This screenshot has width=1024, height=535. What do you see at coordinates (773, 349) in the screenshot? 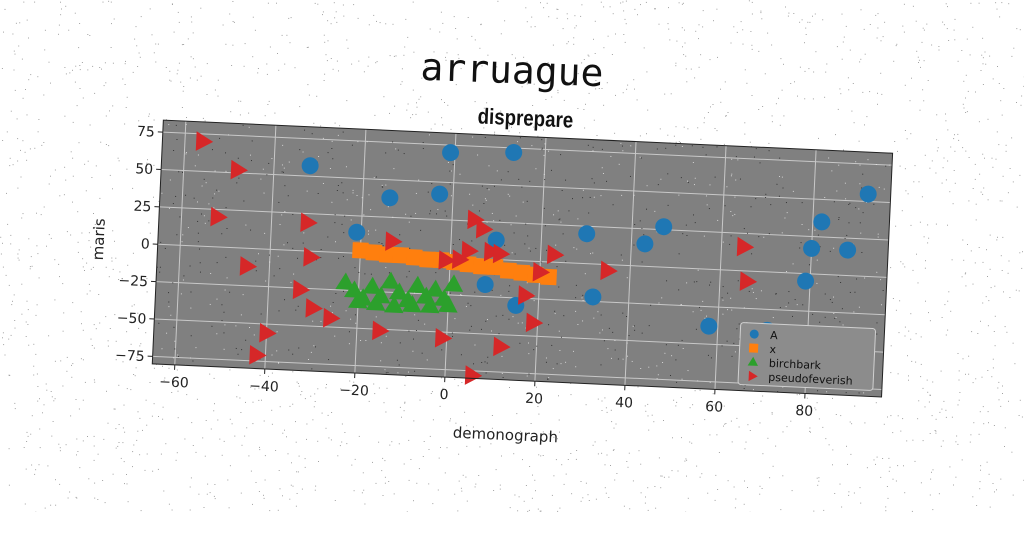
I see `legend-label: x` at bounding box center [773, 349].